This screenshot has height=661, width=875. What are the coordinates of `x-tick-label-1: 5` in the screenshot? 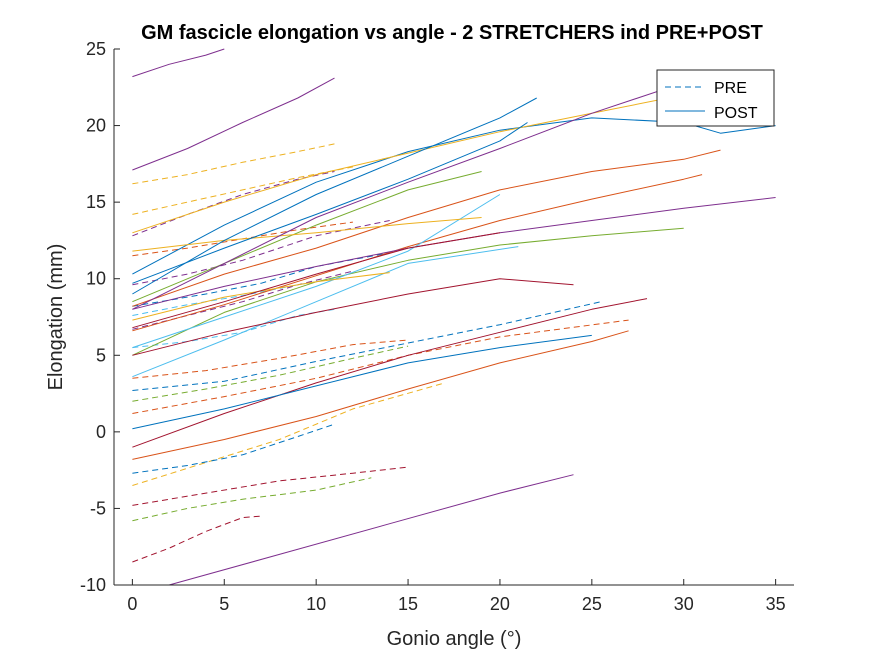 It's located at (224, 604).